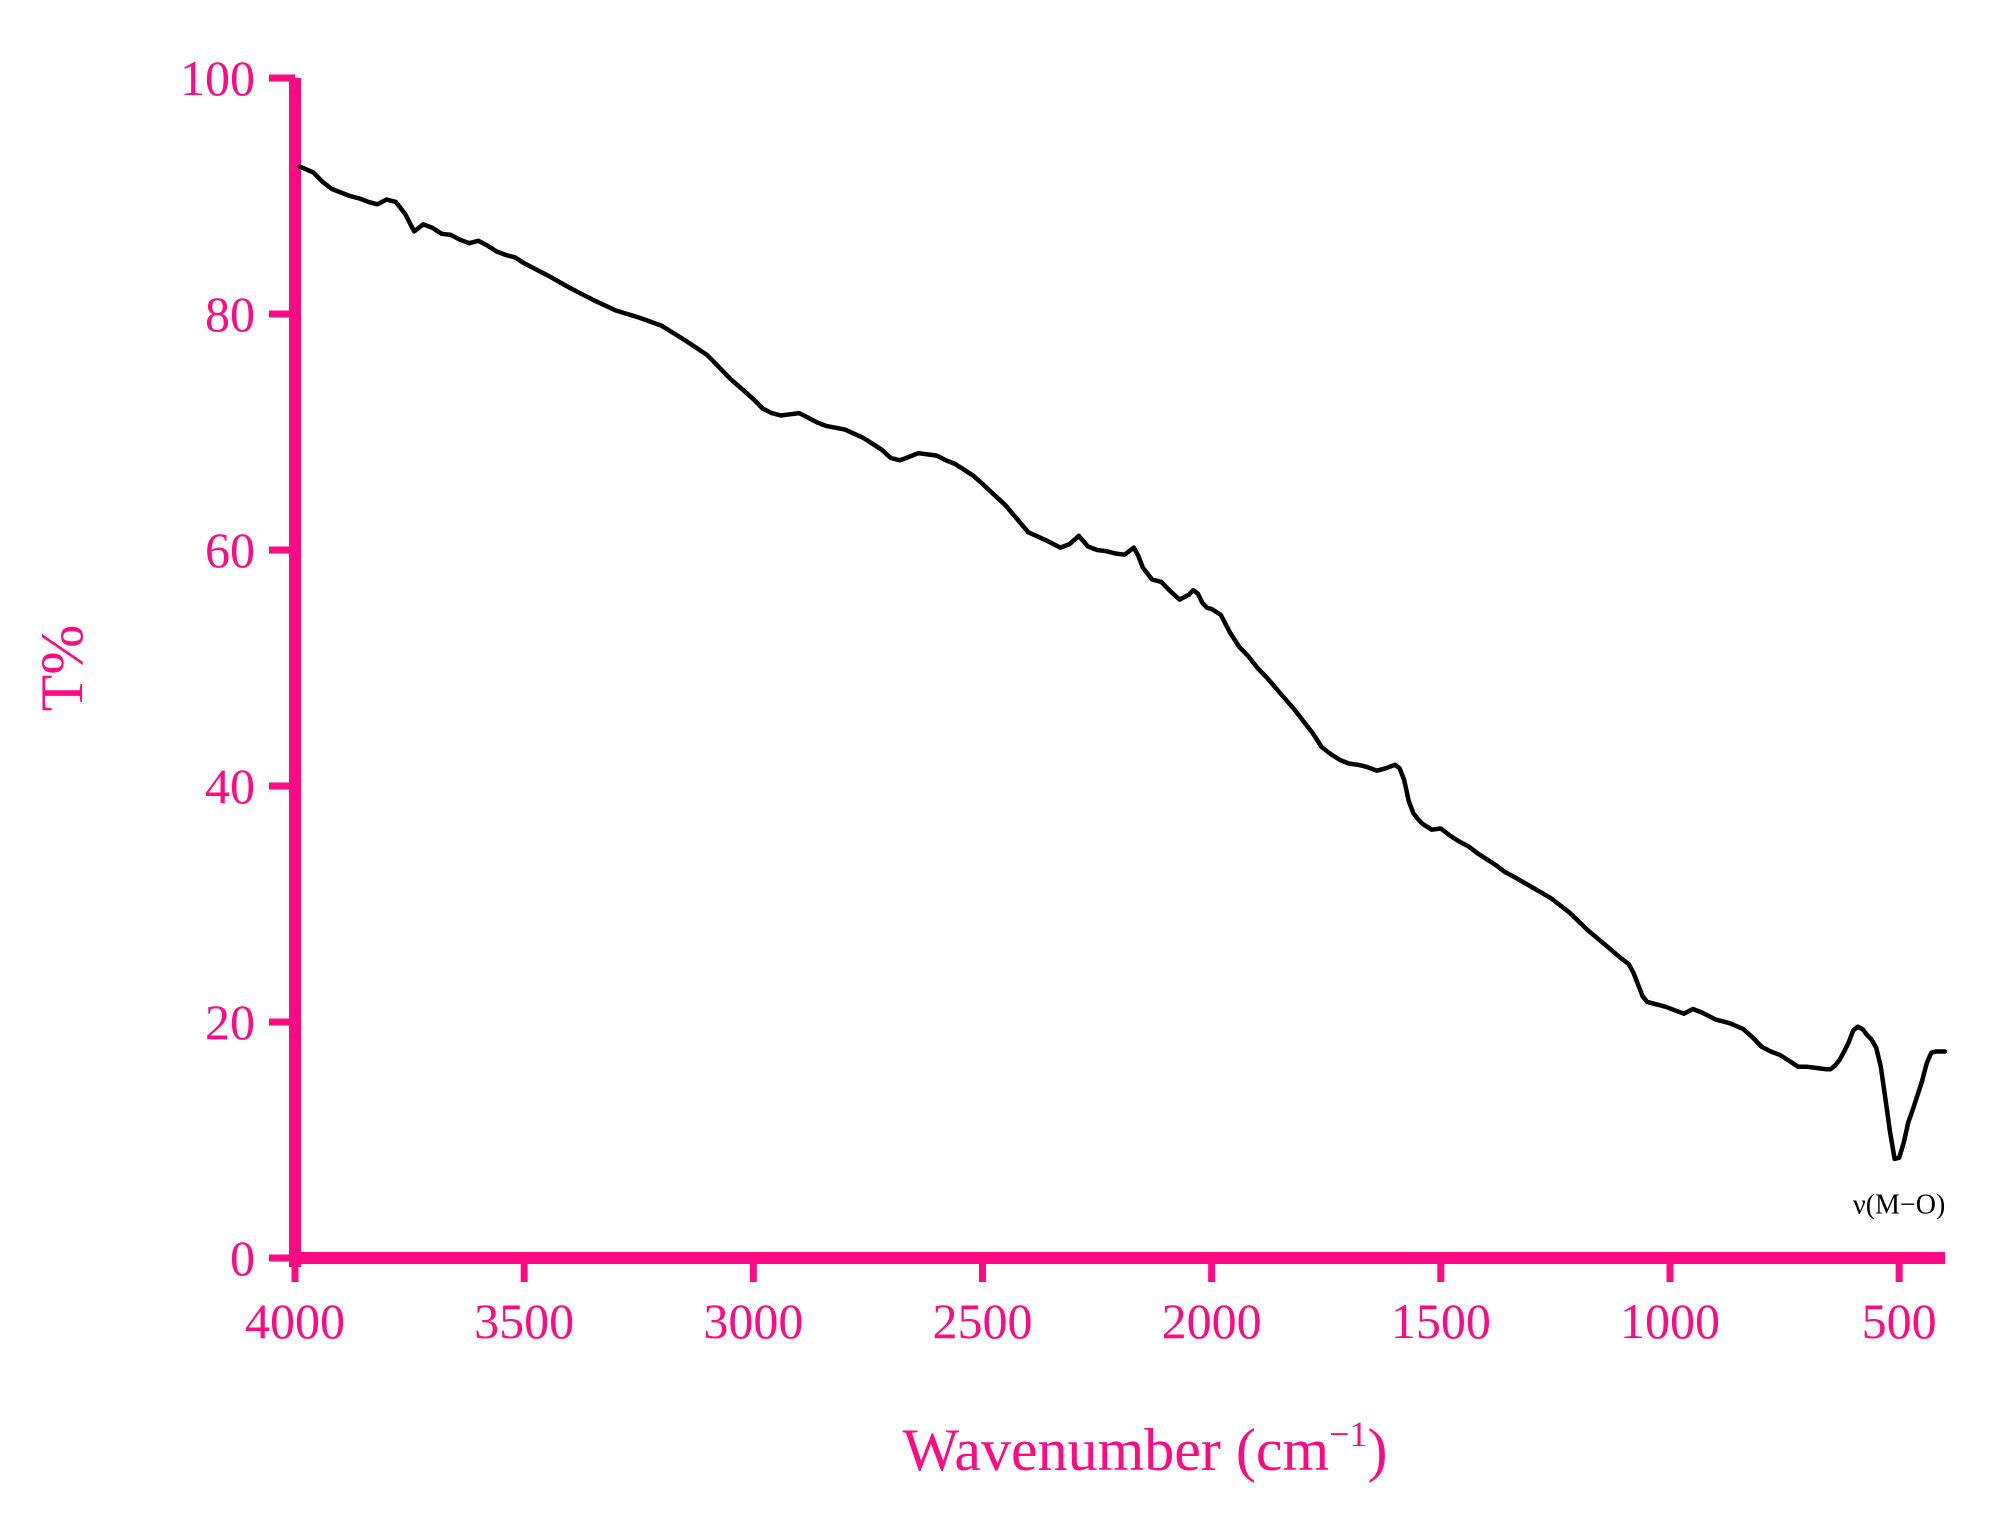 This screenshot has width=1991, height=1533. Describe the element at coordinates (242, 1258) in the screenshot. I see `y-tick-label: 0` at that location.